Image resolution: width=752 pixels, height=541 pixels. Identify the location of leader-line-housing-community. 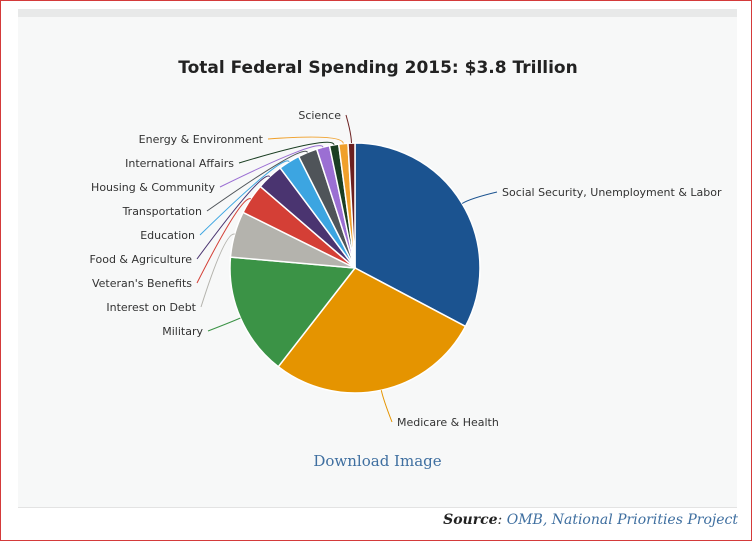
(271, 166).